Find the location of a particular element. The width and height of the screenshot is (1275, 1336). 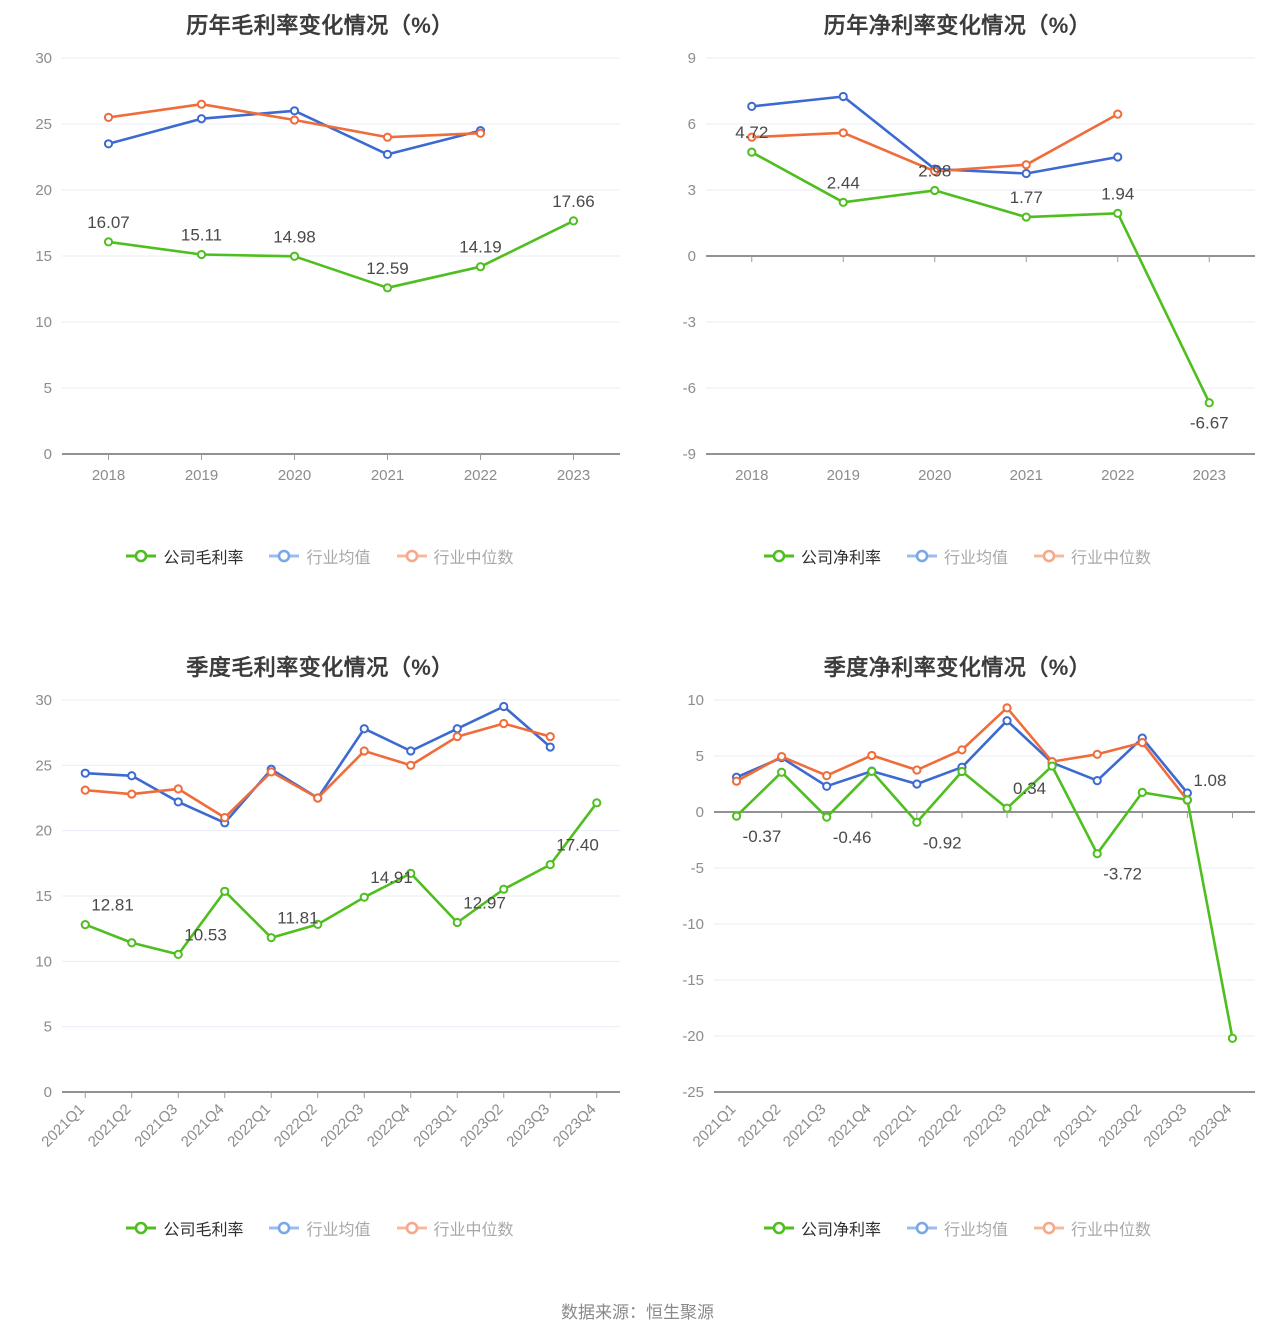

x-axis-tick-label: 2021Q2 is located at coordinates (110, 1126).